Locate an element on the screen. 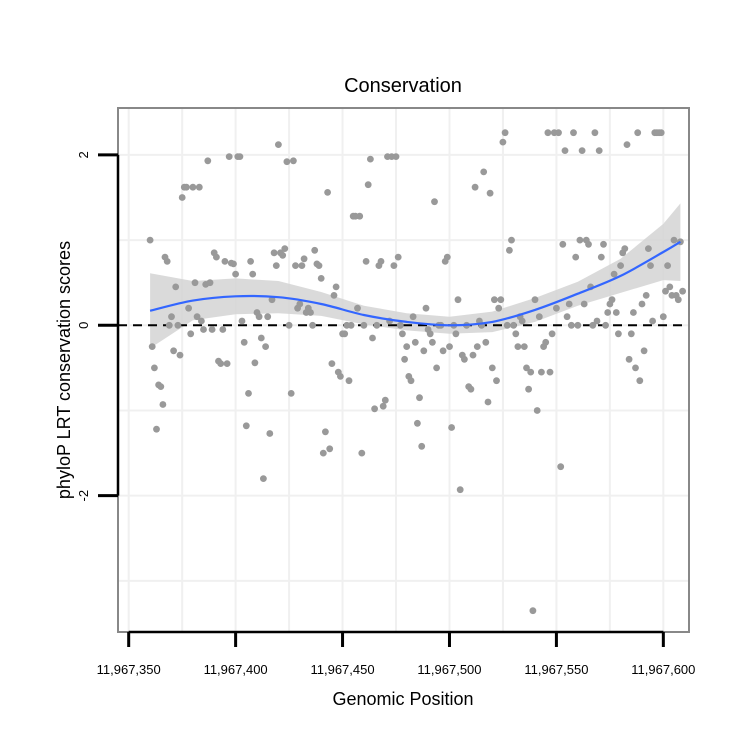 Image resolution: width=750 pixels, height=750 pixels. confidence-ribbon is located at coordinates (415, 276).